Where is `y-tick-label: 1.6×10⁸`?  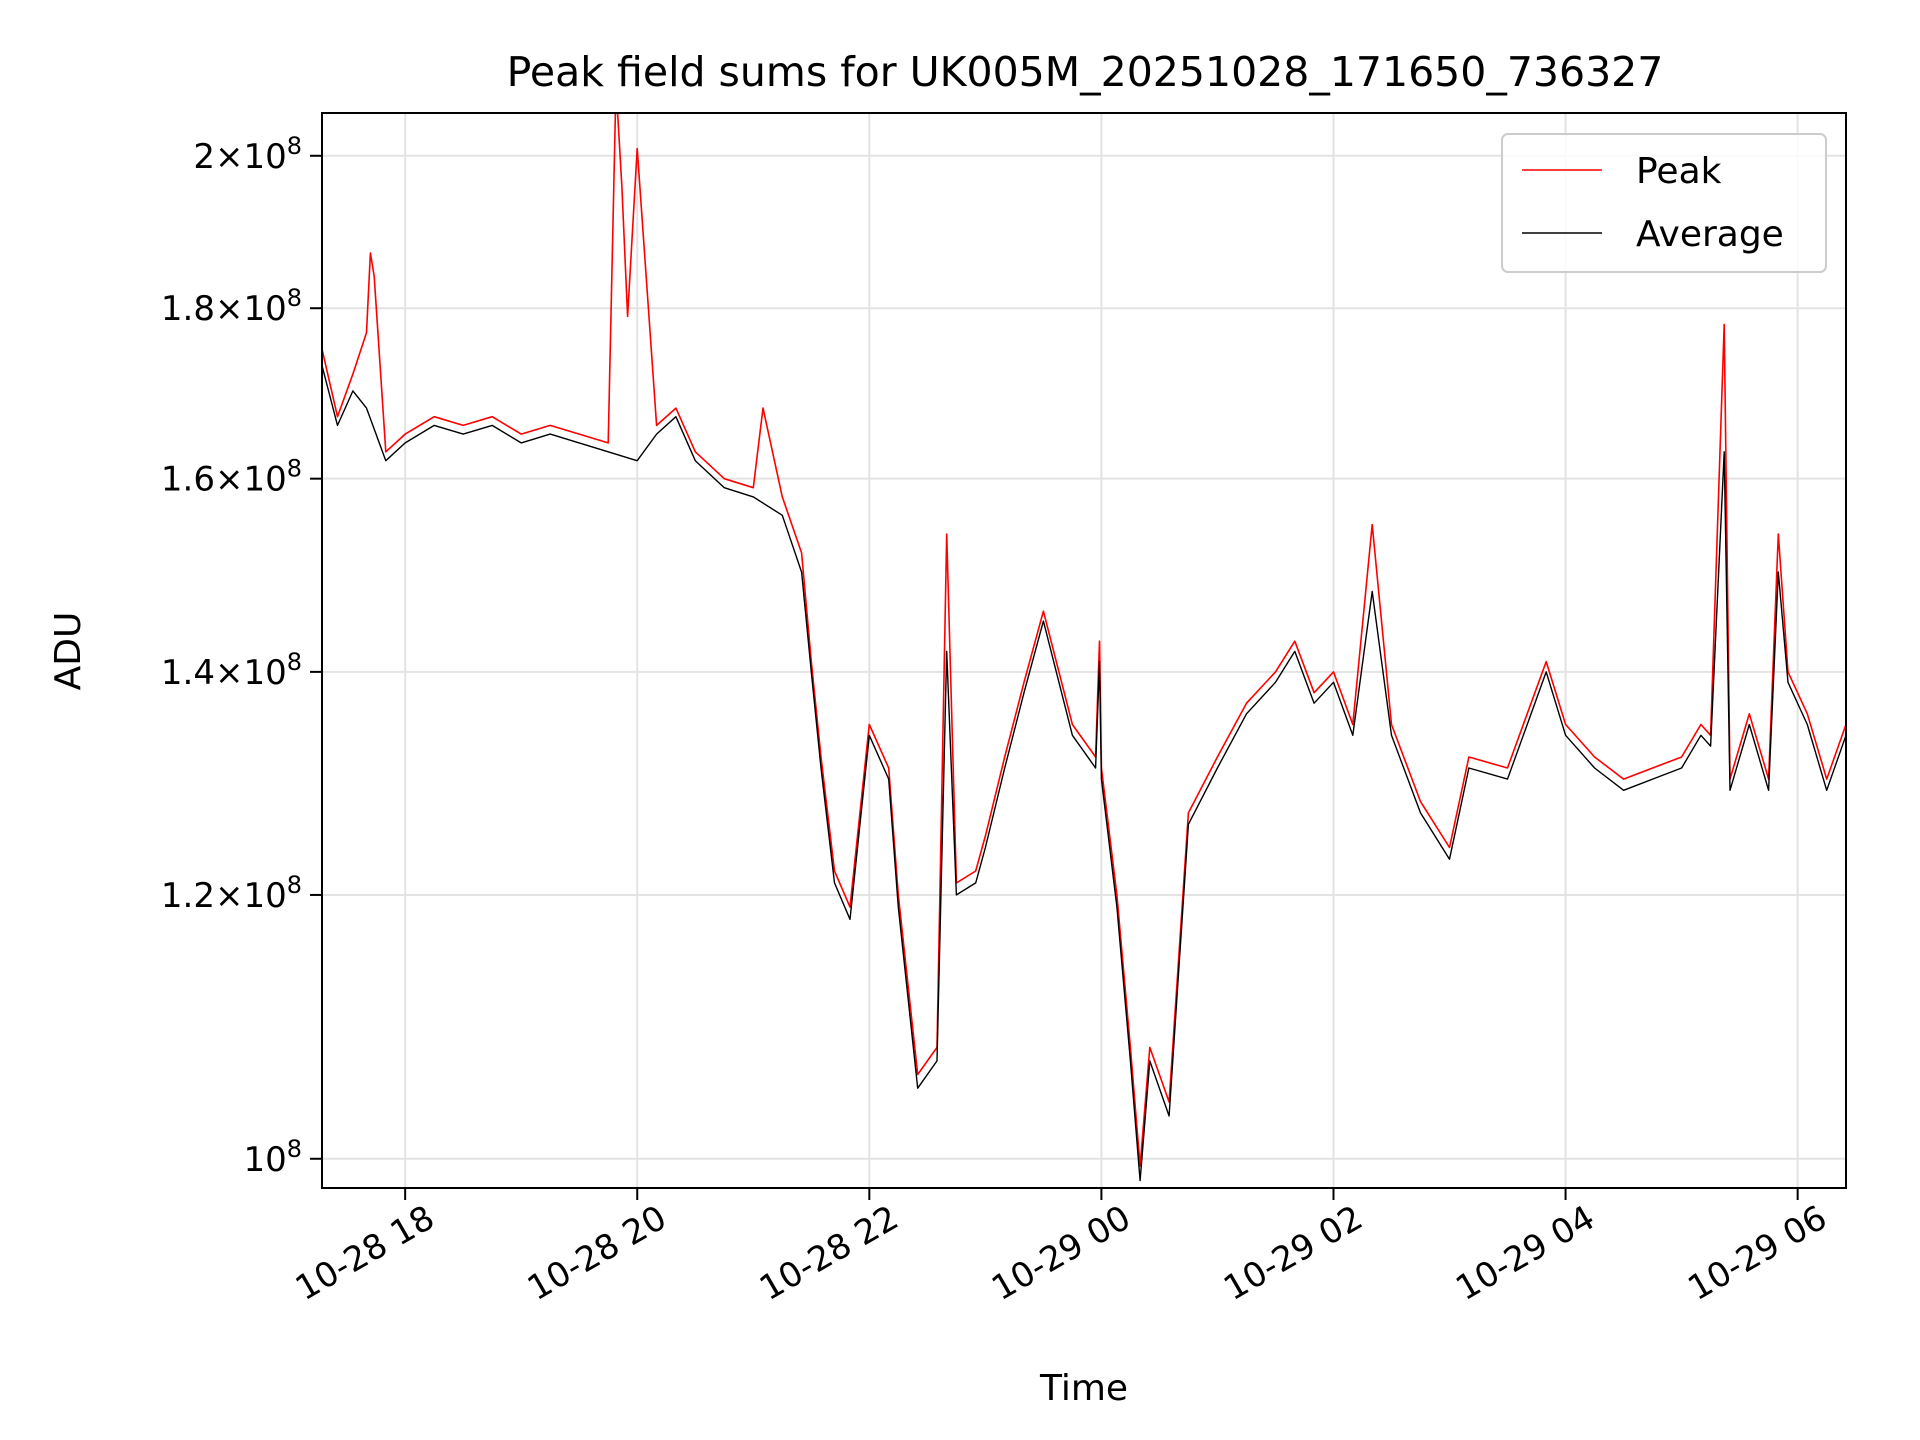 y-tick-label: 1.6×10⁸ is located at coordinates (231, 477).